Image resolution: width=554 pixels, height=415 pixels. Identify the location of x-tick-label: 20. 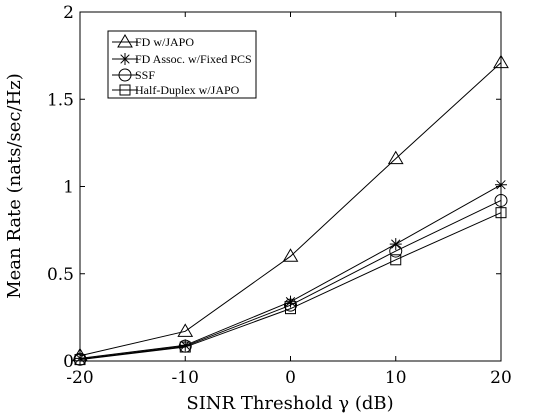
(501, 378).